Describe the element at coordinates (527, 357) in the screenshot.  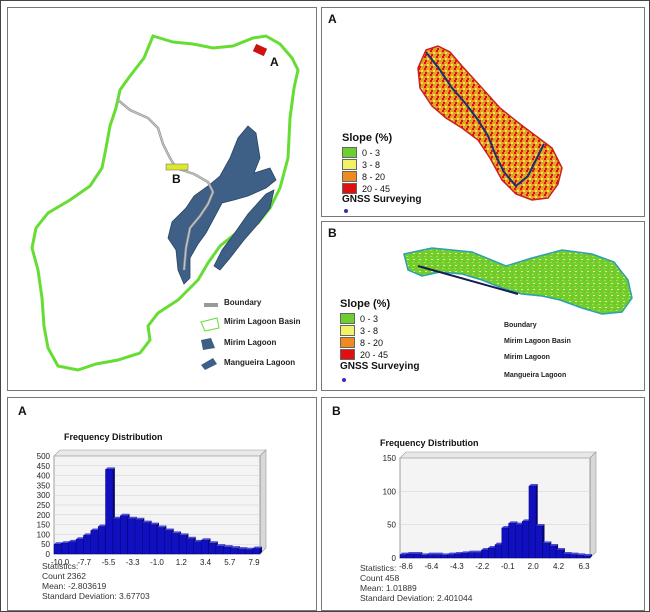
I see `map-b-extra-legend-2: Mirim Lagoon` at that location.